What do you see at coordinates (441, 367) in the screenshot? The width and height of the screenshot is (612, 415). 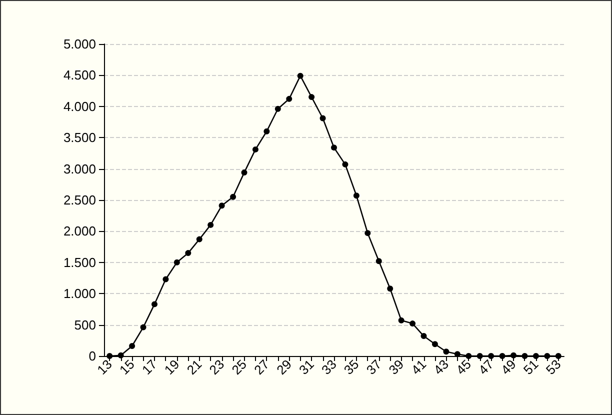 I see `x-tick-label: 43` at bounding box center [441, 367].